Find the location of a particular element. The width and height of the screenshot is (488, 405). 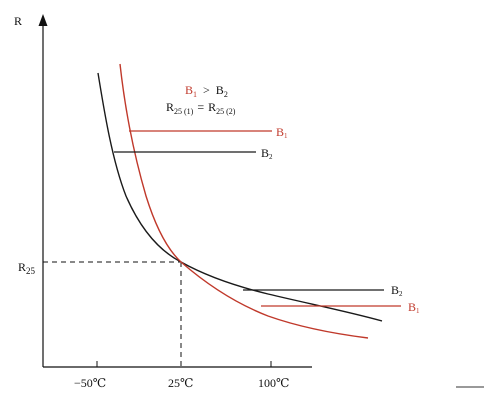

condition-b-relation: B1 > B2 is located at coordinates (206, 91).